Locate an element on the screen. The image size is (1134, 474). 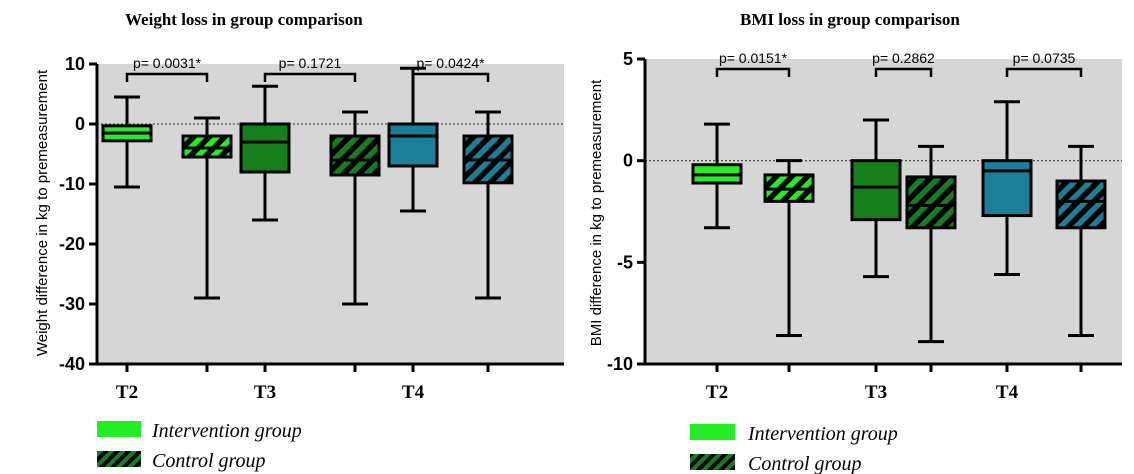
legend-right: Intervention group Control group is located at coordinates (794, 448).